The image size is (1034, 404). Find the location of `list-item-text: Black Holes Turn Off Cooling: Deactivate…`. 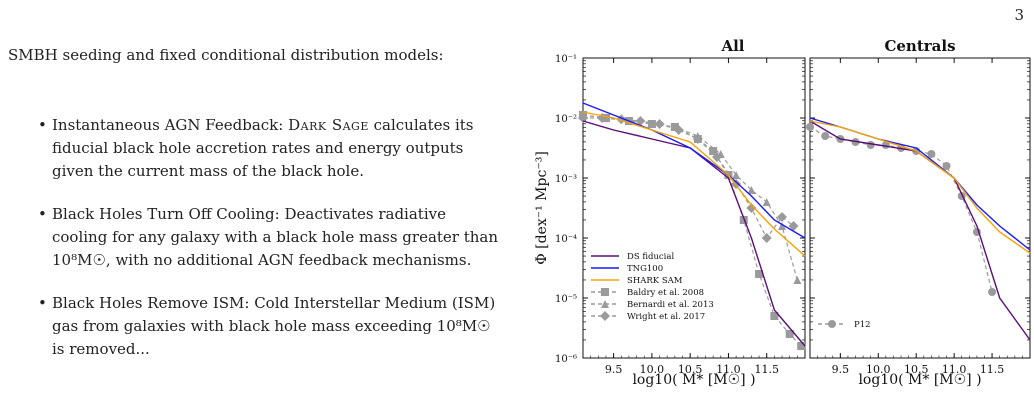

list-item-text: Black Holes Turn Off Cooling: Deactivate… is located at coordinates (275, 237).